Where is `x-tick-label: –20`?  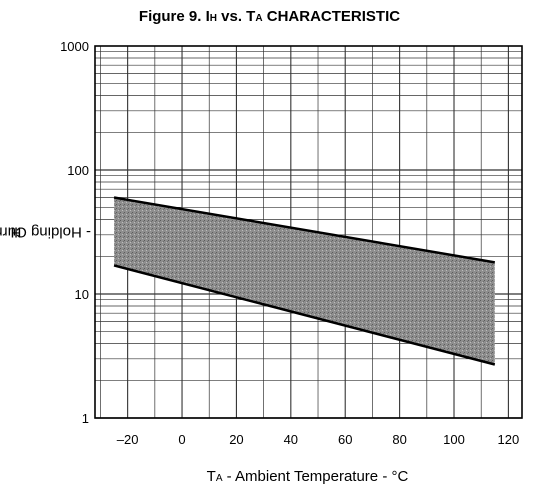 x-tick-label: –20 is located at coordinates (128, 439).